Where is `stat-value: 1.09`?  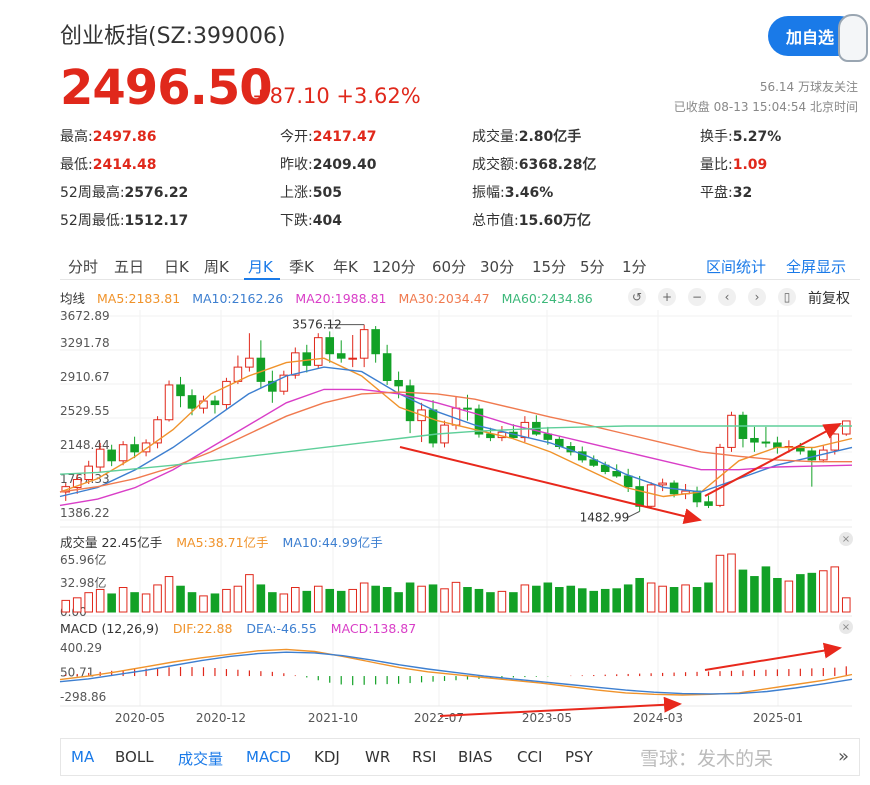 stat-value: 1.09 is located at coordinates (750, 165).